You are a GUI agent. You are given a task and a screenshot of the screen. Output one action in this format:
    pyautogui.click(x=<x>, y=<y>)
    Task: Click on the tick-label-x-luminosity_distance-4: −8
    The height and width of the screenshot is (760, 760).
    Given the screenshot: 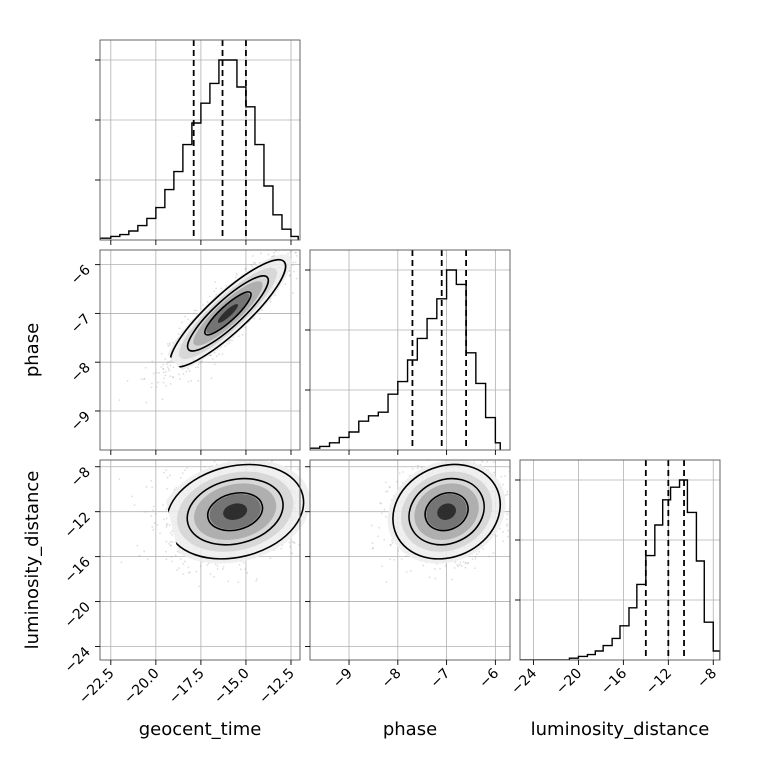 What is the action you would take?
    pyautogui.click(x=707, y=679)
    